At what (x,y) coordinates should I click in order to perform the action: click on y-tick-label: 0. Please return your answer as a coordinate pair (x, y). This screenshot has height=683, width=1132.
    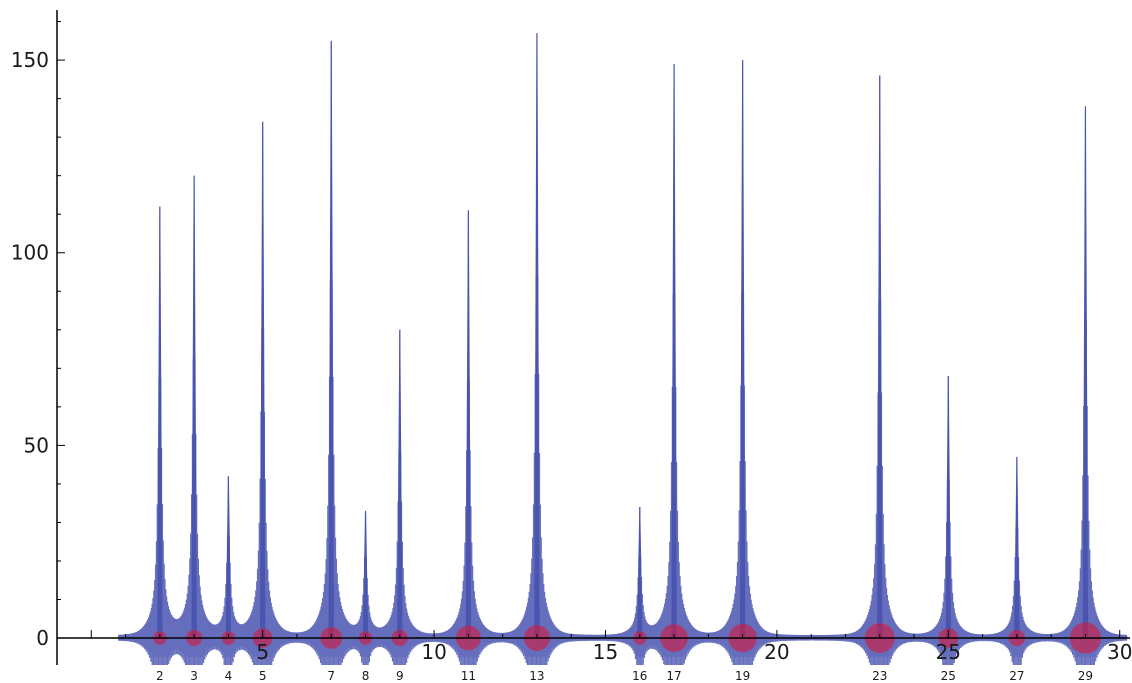
    Looking at the image, I should click on (42, 638).